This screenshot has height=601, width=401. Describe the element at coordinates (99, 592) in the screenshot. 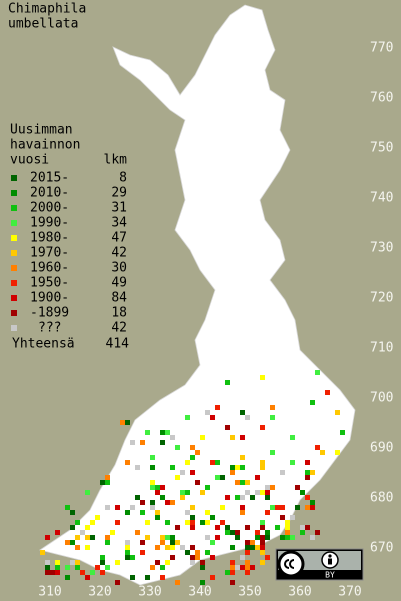

I see `east-label: 320` at that location.